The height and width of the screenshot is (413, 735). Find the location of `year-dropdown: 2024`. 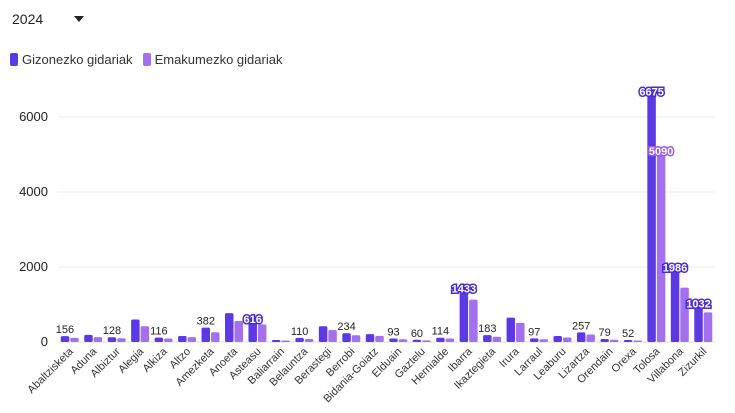

year-dropdown: 2024 is located at coordinates (48, 19).